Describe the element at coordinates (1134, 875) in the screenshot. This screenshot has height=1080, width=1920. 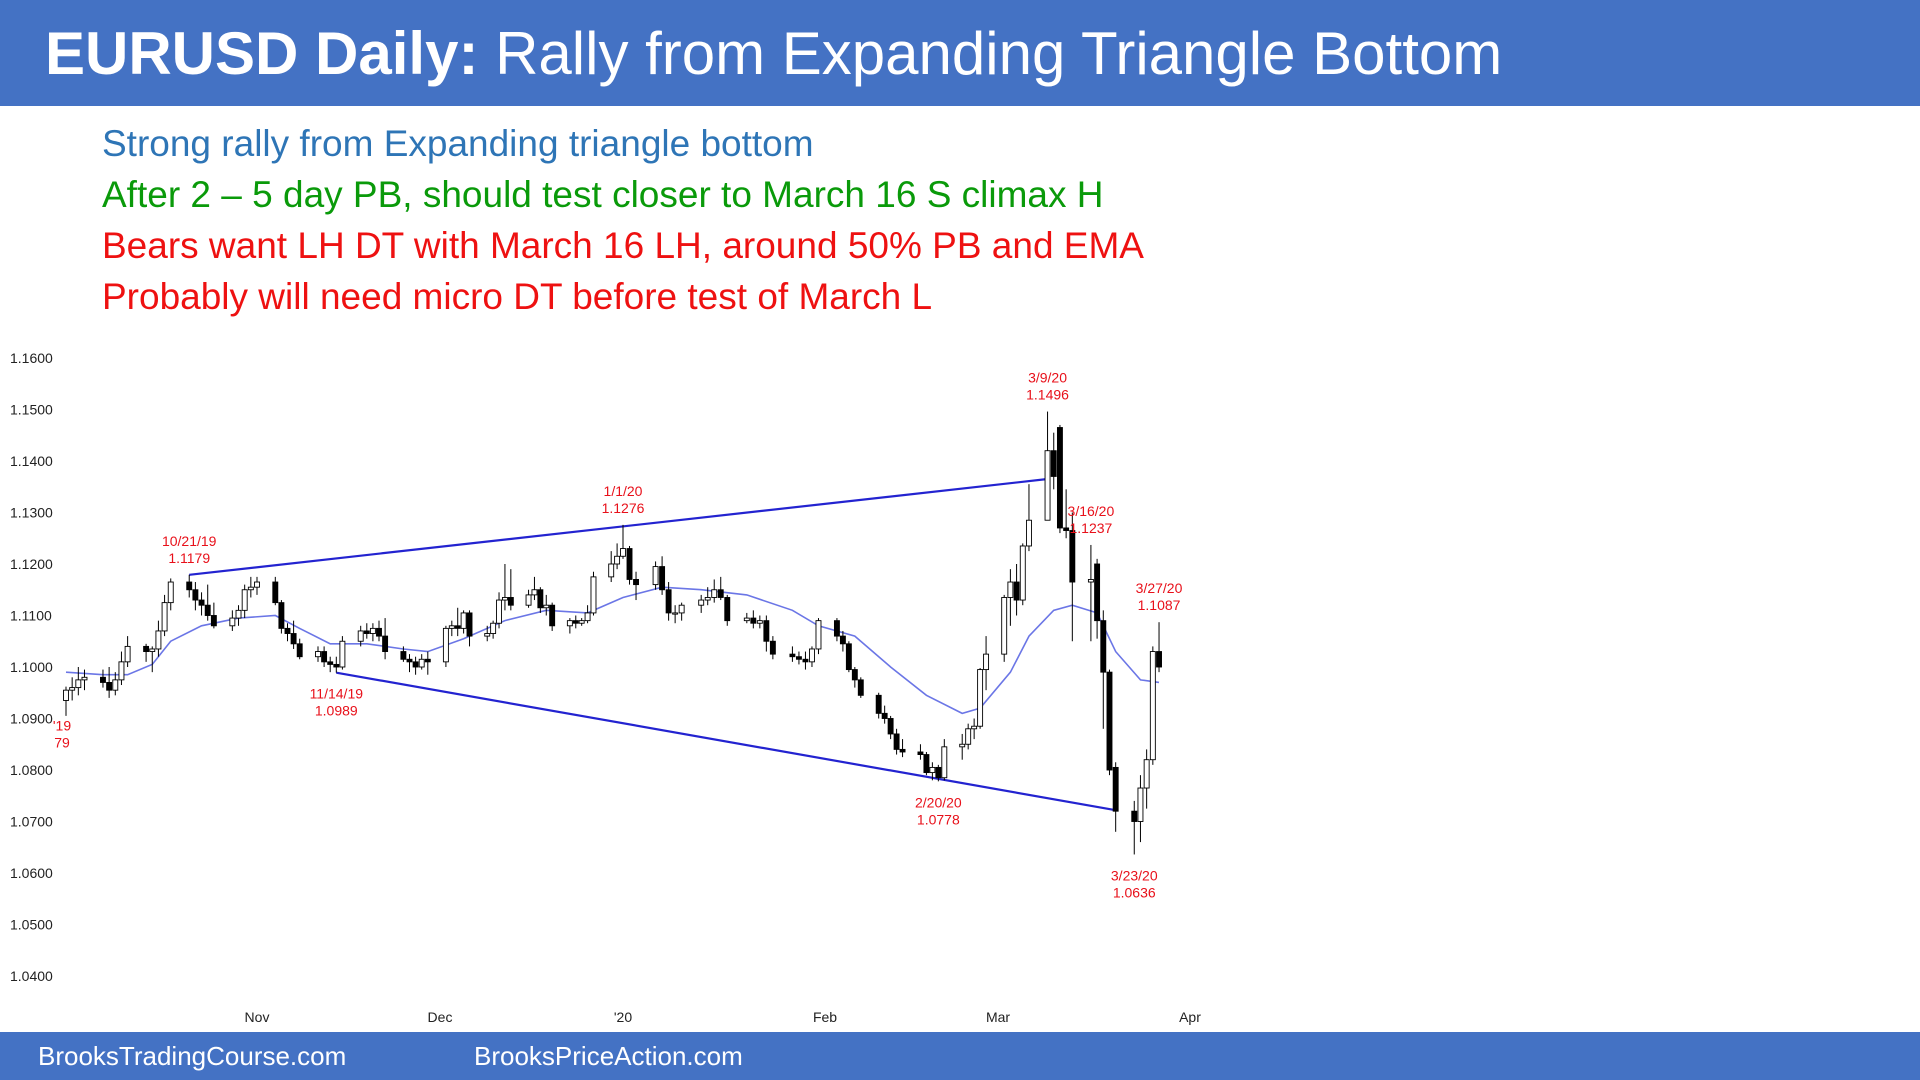
I see `annotation-date: 3/23/20` at that location.